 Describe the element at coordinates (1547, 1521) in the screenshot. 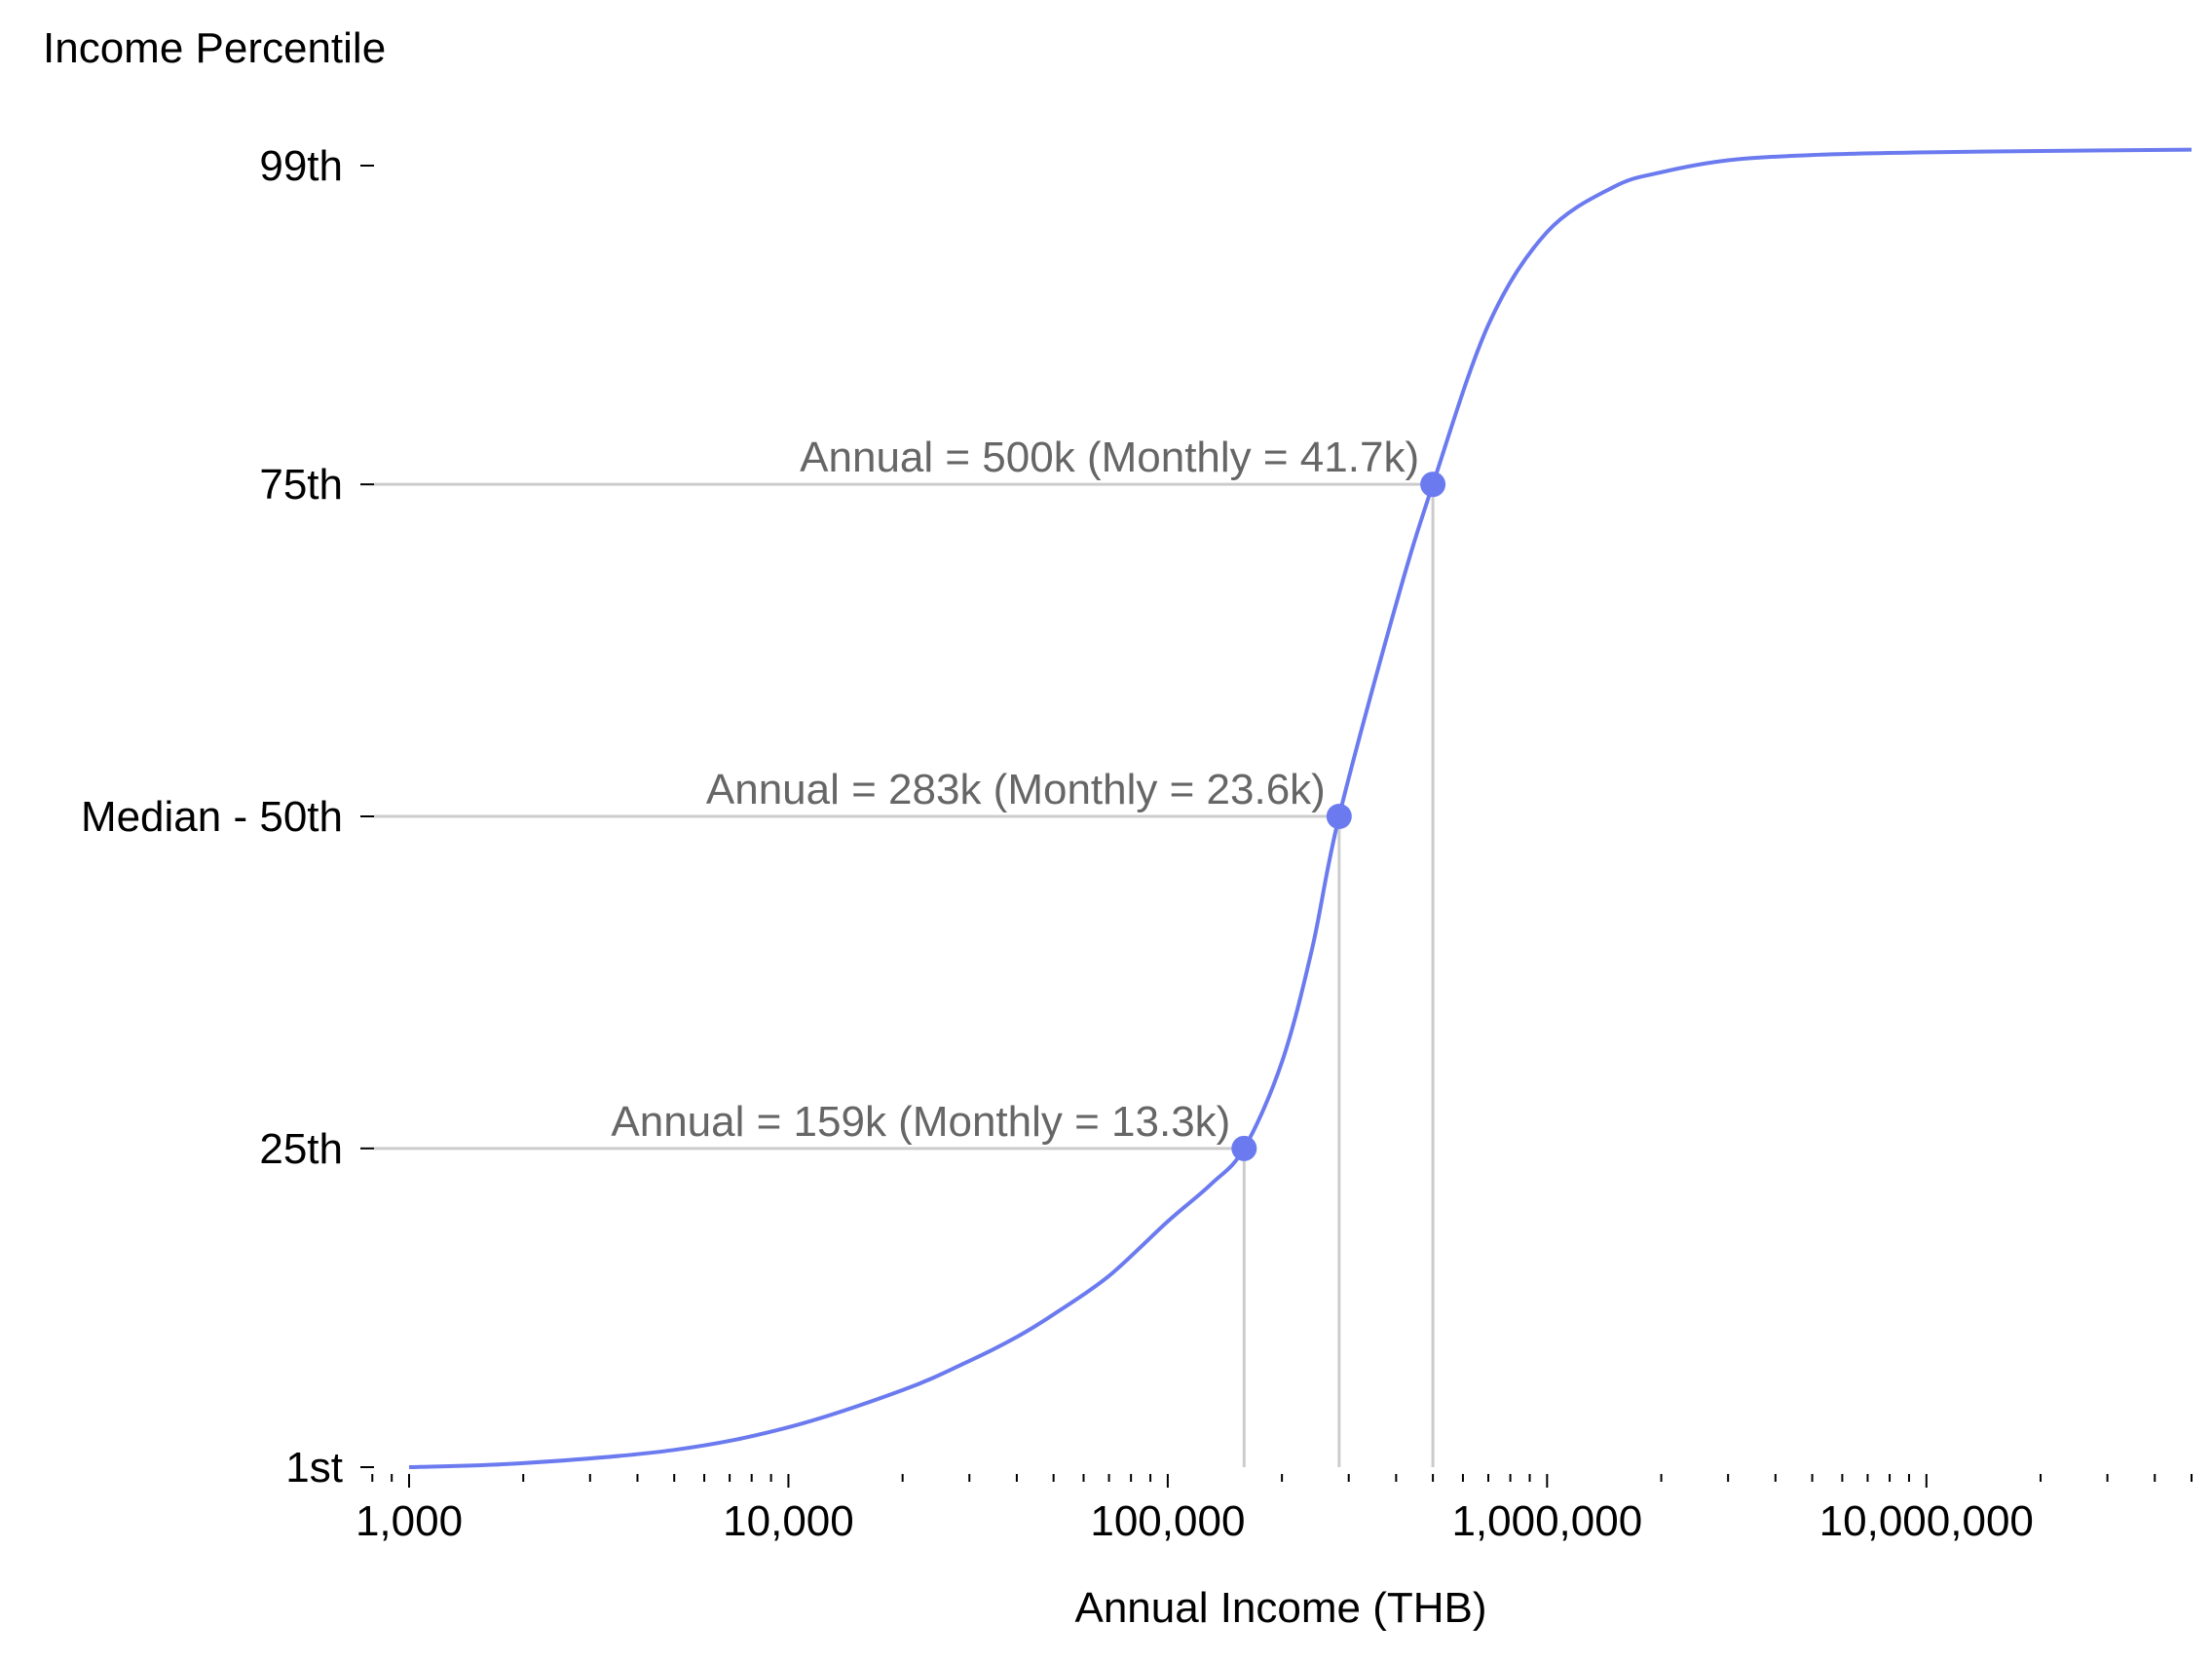

I see `x-tick-label: 1,000,000` at that location.